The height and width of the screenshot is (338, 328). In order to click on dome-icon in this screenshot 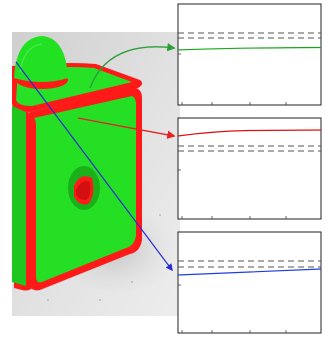, I will do `click(41, 59)`.